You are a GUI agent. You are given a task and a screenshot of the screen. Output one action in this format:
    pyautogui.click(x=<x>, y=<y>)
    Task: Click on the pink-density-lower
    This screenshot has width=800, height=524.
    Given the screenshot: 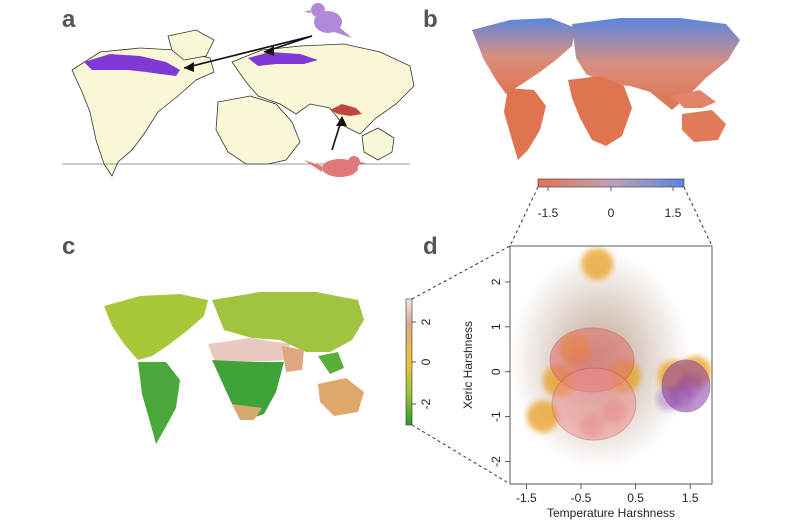 What is the action you would take?
    pyautogui.click(x=594, y=404)
    